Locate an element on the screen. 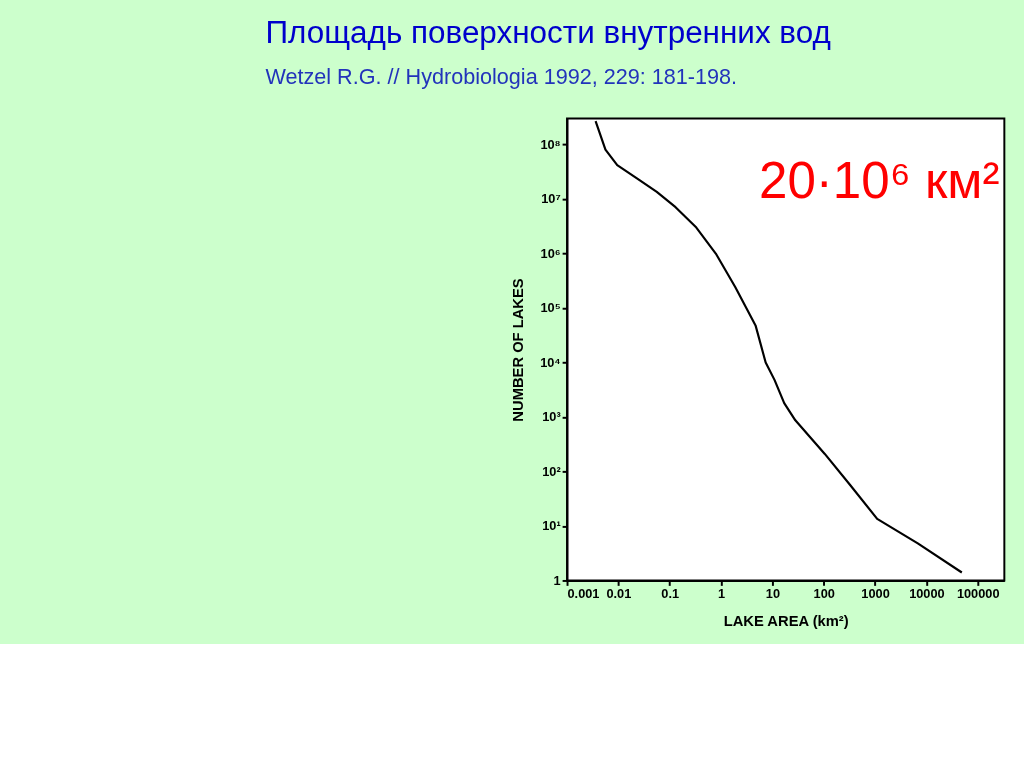 The width and height of the screenshot is (1024, 768). x-tick-label: 10000 is located at coordinates (927, 593).